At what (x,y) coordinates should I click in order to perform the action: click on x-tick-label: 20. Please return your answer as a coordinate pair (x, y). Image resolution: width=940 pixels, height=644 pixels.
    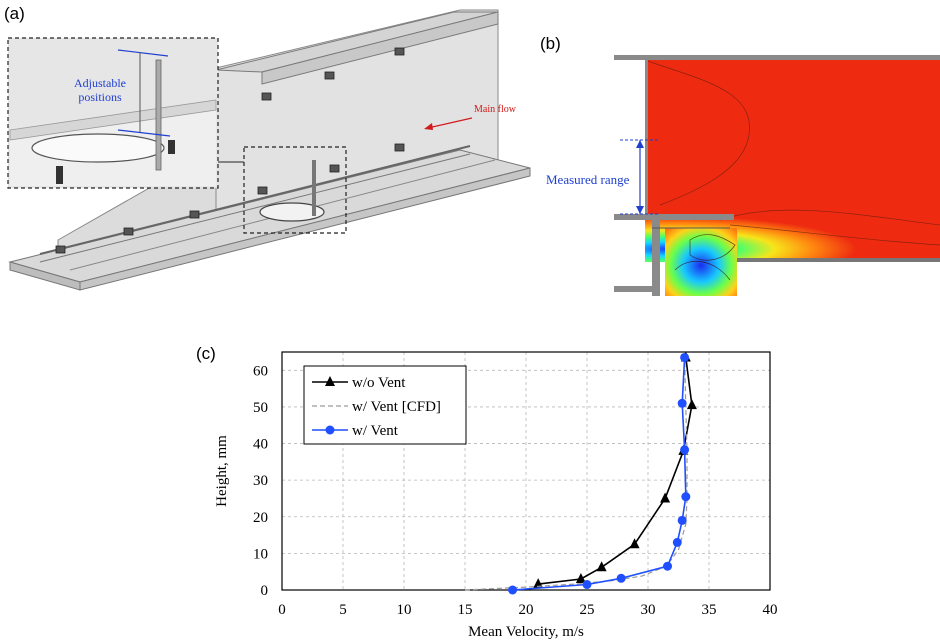
    Looking at the image, I should click on (526, 610).